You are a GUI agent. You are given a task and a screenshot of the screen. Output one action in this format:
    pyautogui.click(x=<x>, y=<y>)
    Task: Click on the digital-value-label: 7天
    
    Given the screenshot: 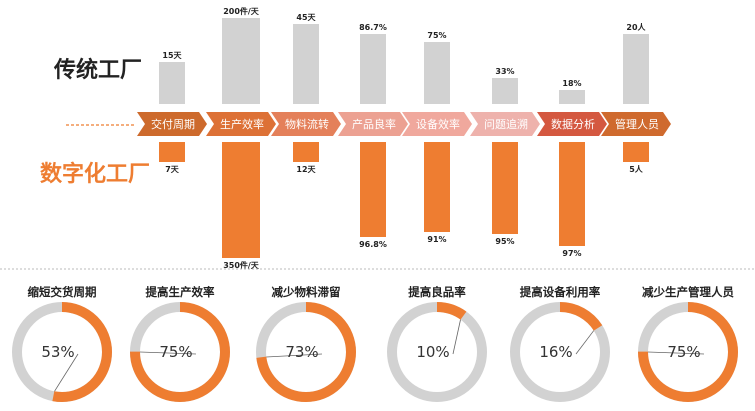 What is the action you would take?
    pyautogui.click(x=172, y=169)
    